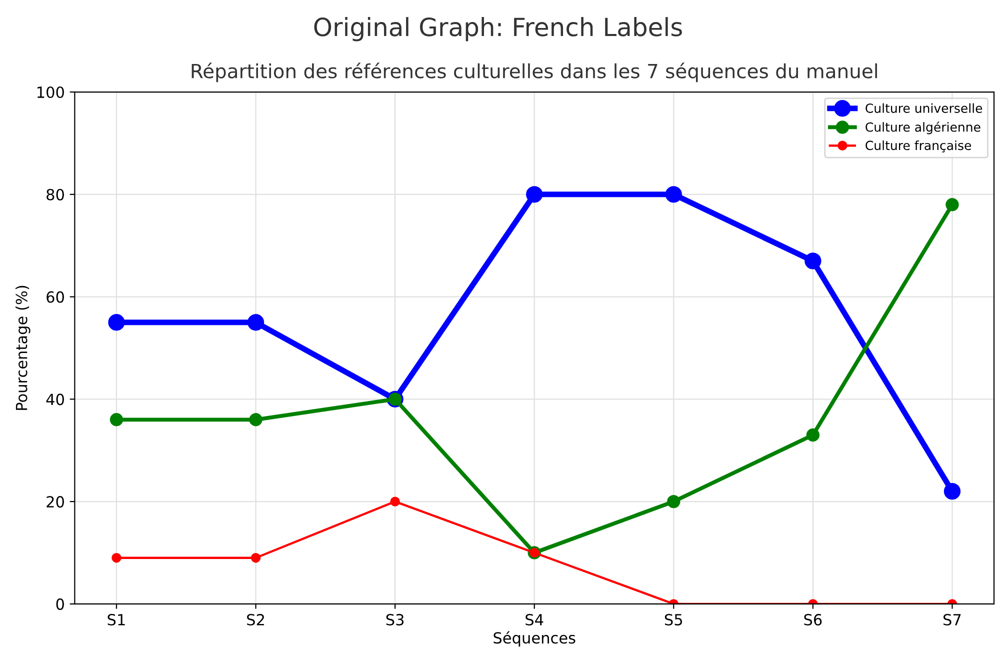 This screenshot has width=996, height=648. What do you see at coordinates (535, 620) in the screenshot?
I see `x-tick-label: S4` at bounding box center [535, 620].